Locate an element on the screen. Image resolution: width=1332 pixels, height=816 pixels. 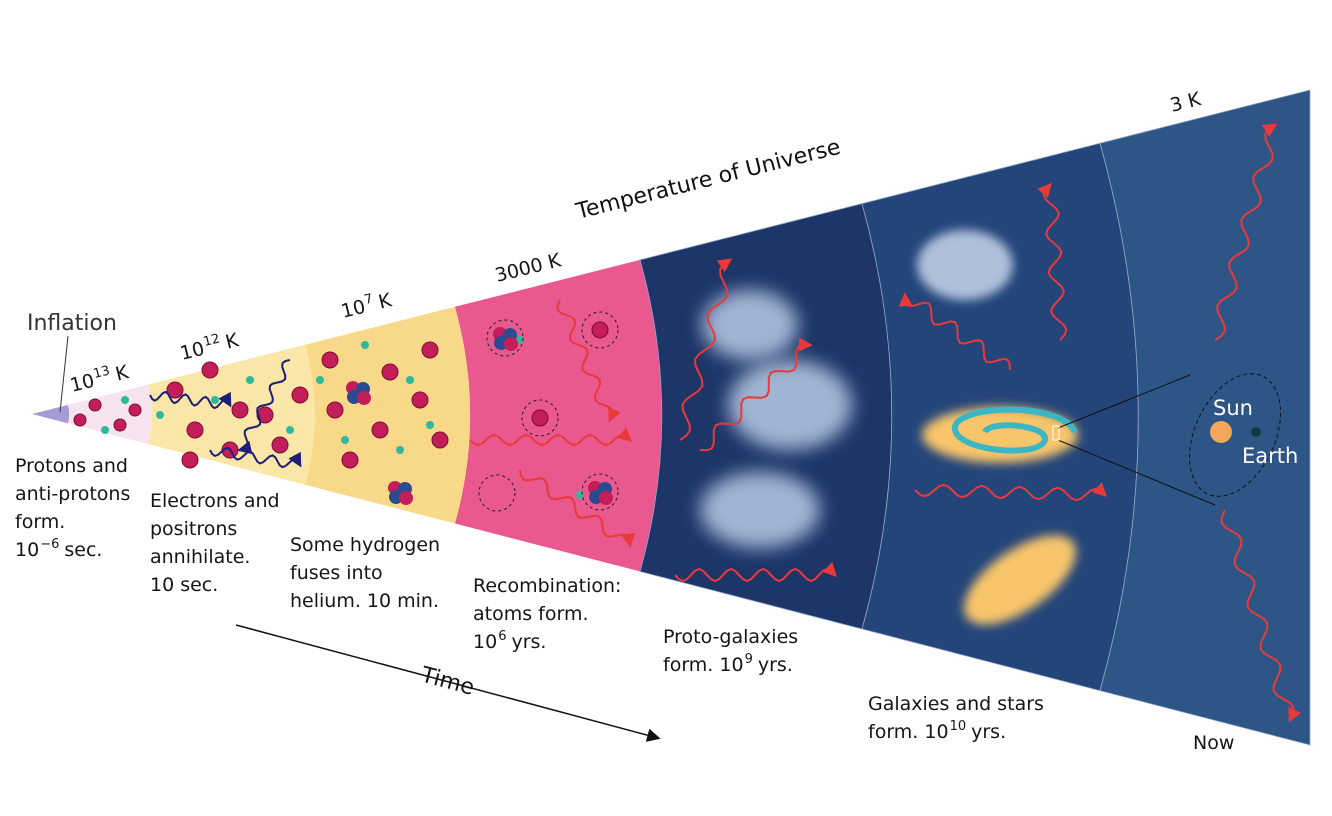
time-arrow is located at coordinates (448, 683).